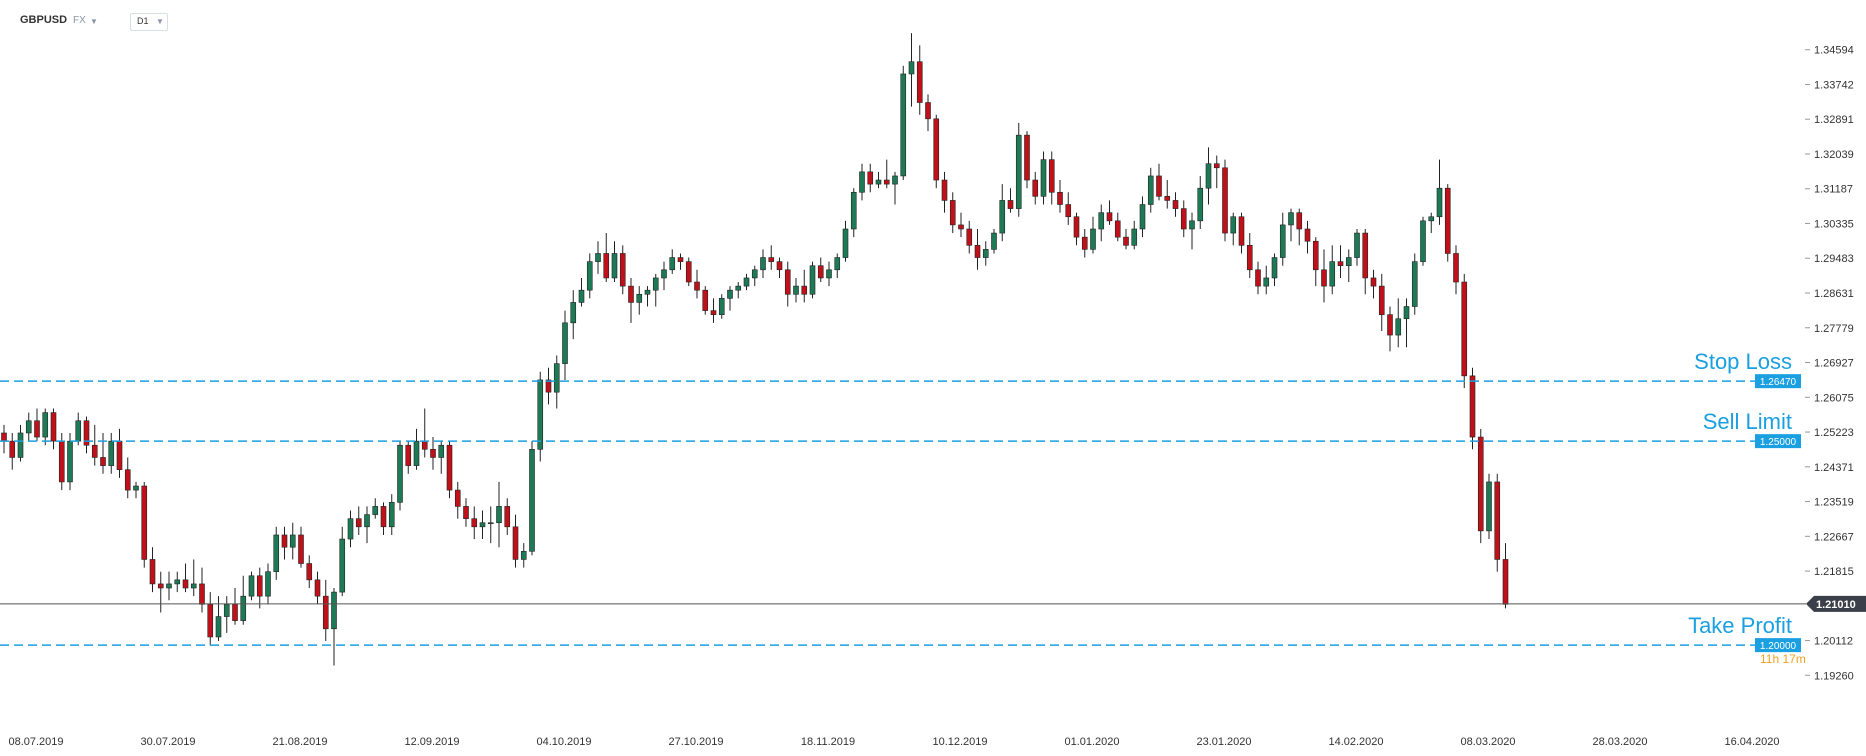 The image size is (1866, 756). What do you see at coordinates (79, 20) in the screenshot?
I see `market-label: FX` at bounding box center [79, 20].